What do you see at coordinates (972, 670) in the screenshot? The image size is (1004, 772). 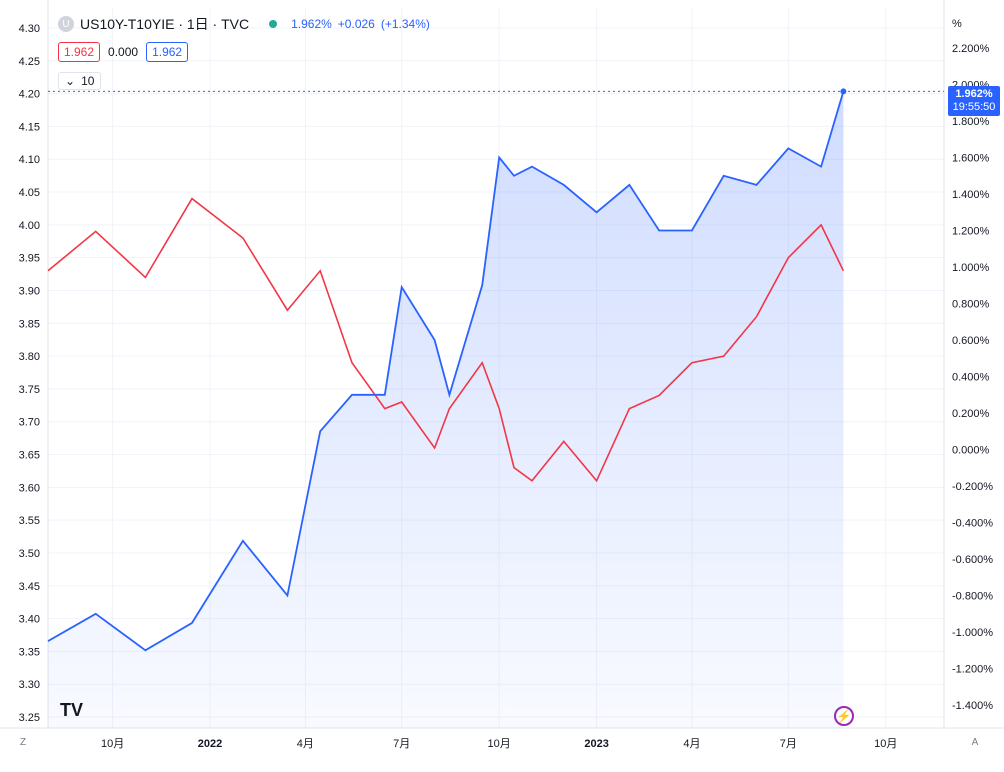 I see `right-tick-label: -1.200%` at bounding box center [972, 670].